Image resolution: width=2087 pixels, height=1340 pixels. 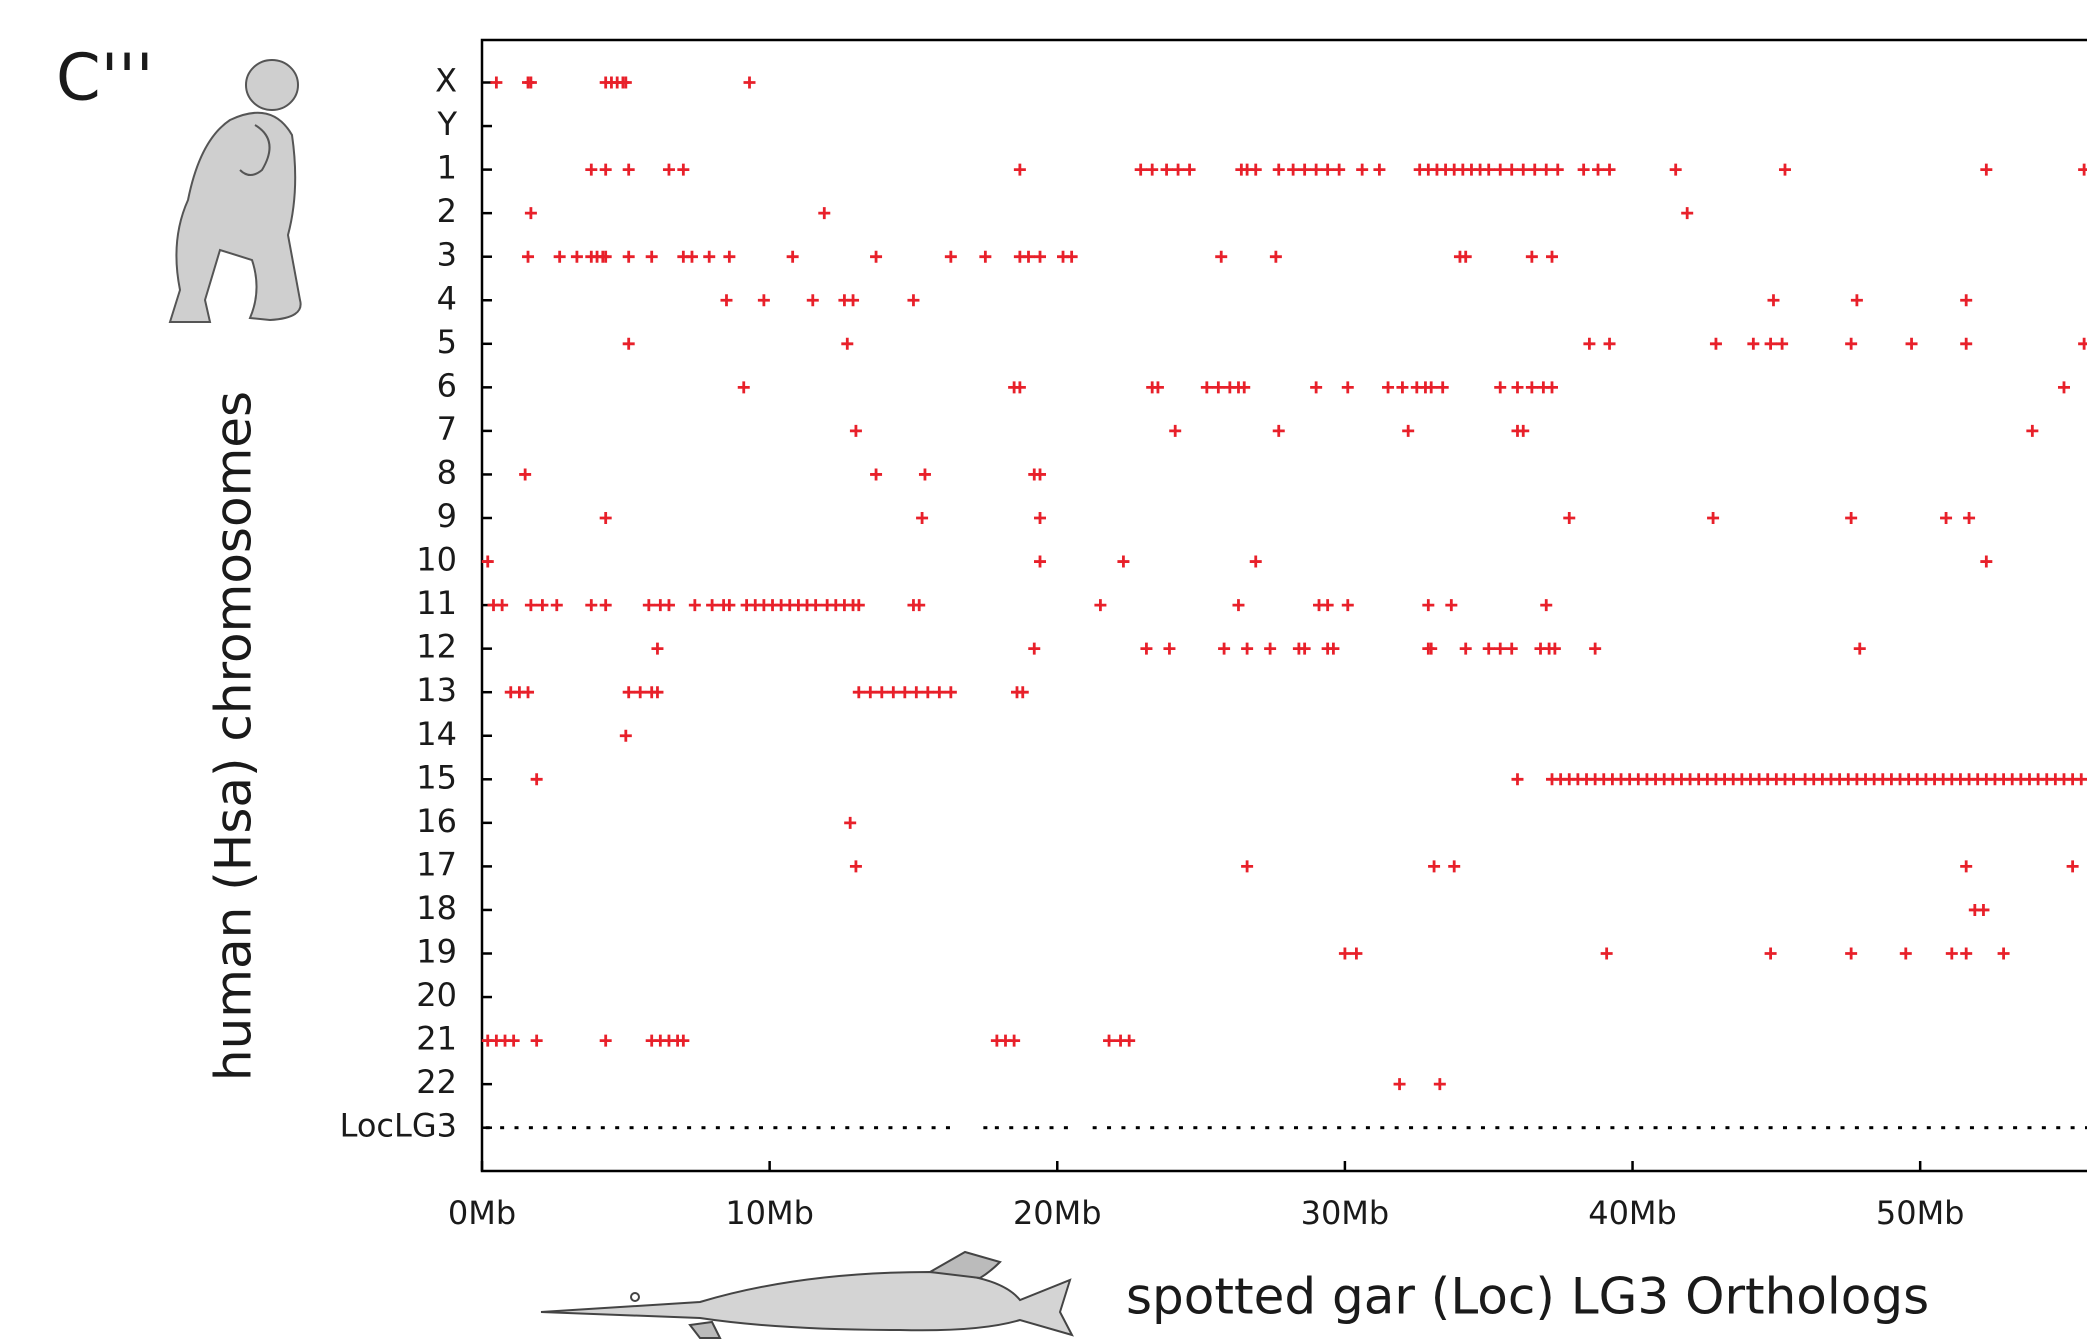 I want to click on x-tick-label: 40Mb, so click(x=1632, y=1213).